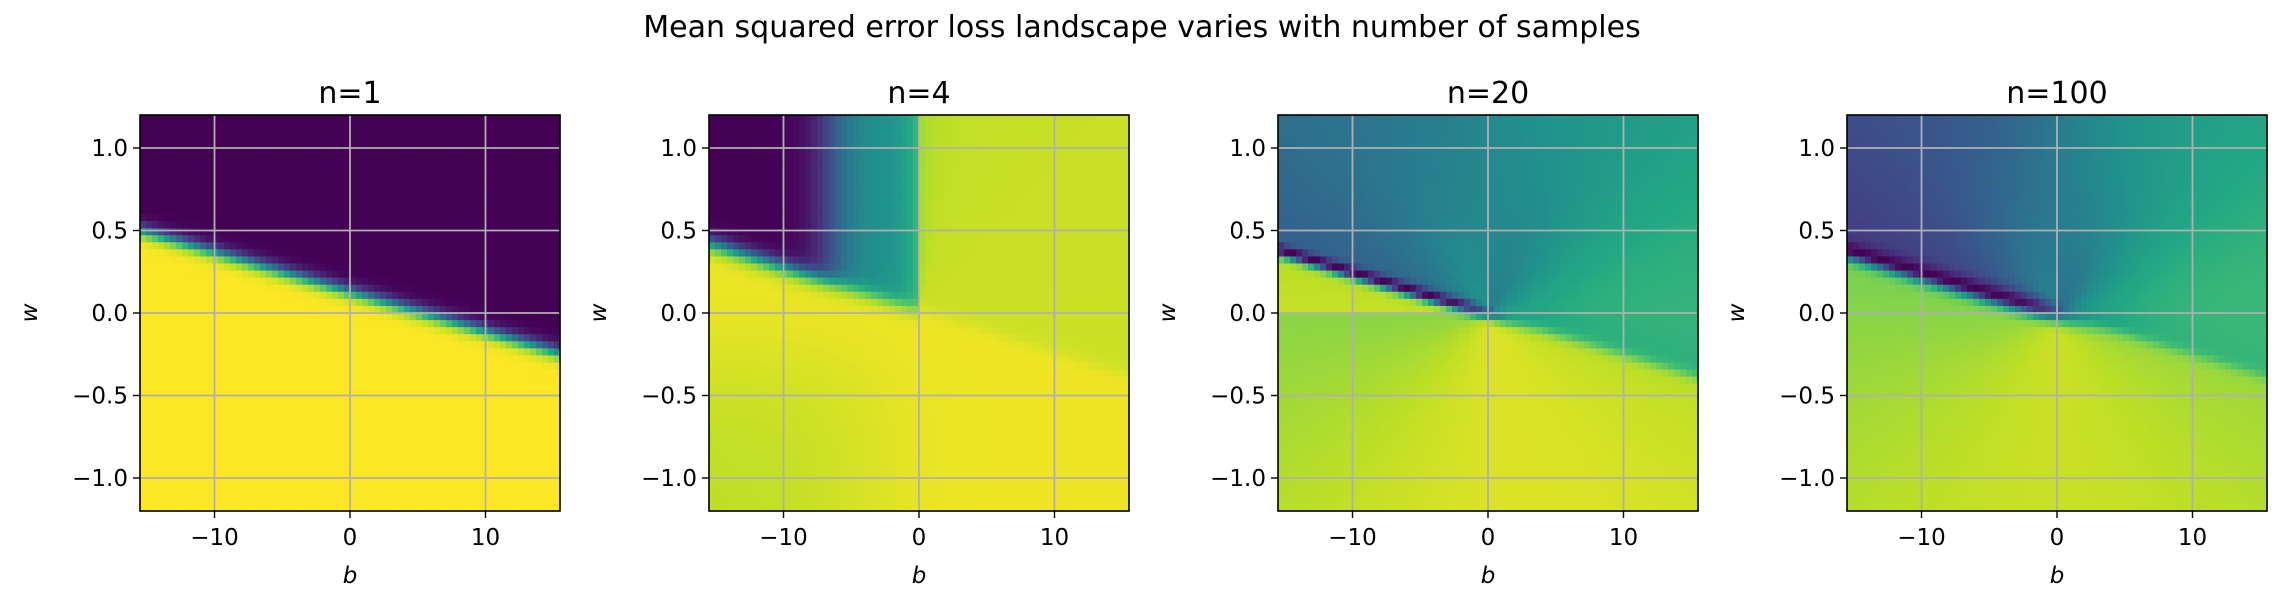 This screenshot has width=2284, height=612. I want to click on x-axis-label: b, so click(350, 576).